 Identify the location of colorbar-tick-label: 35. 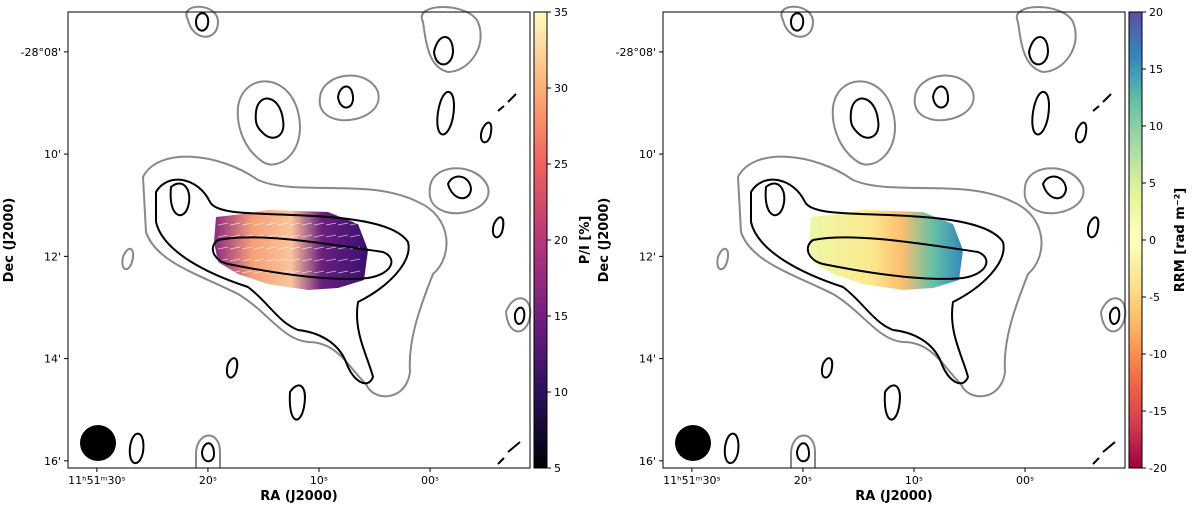
(561, 12).